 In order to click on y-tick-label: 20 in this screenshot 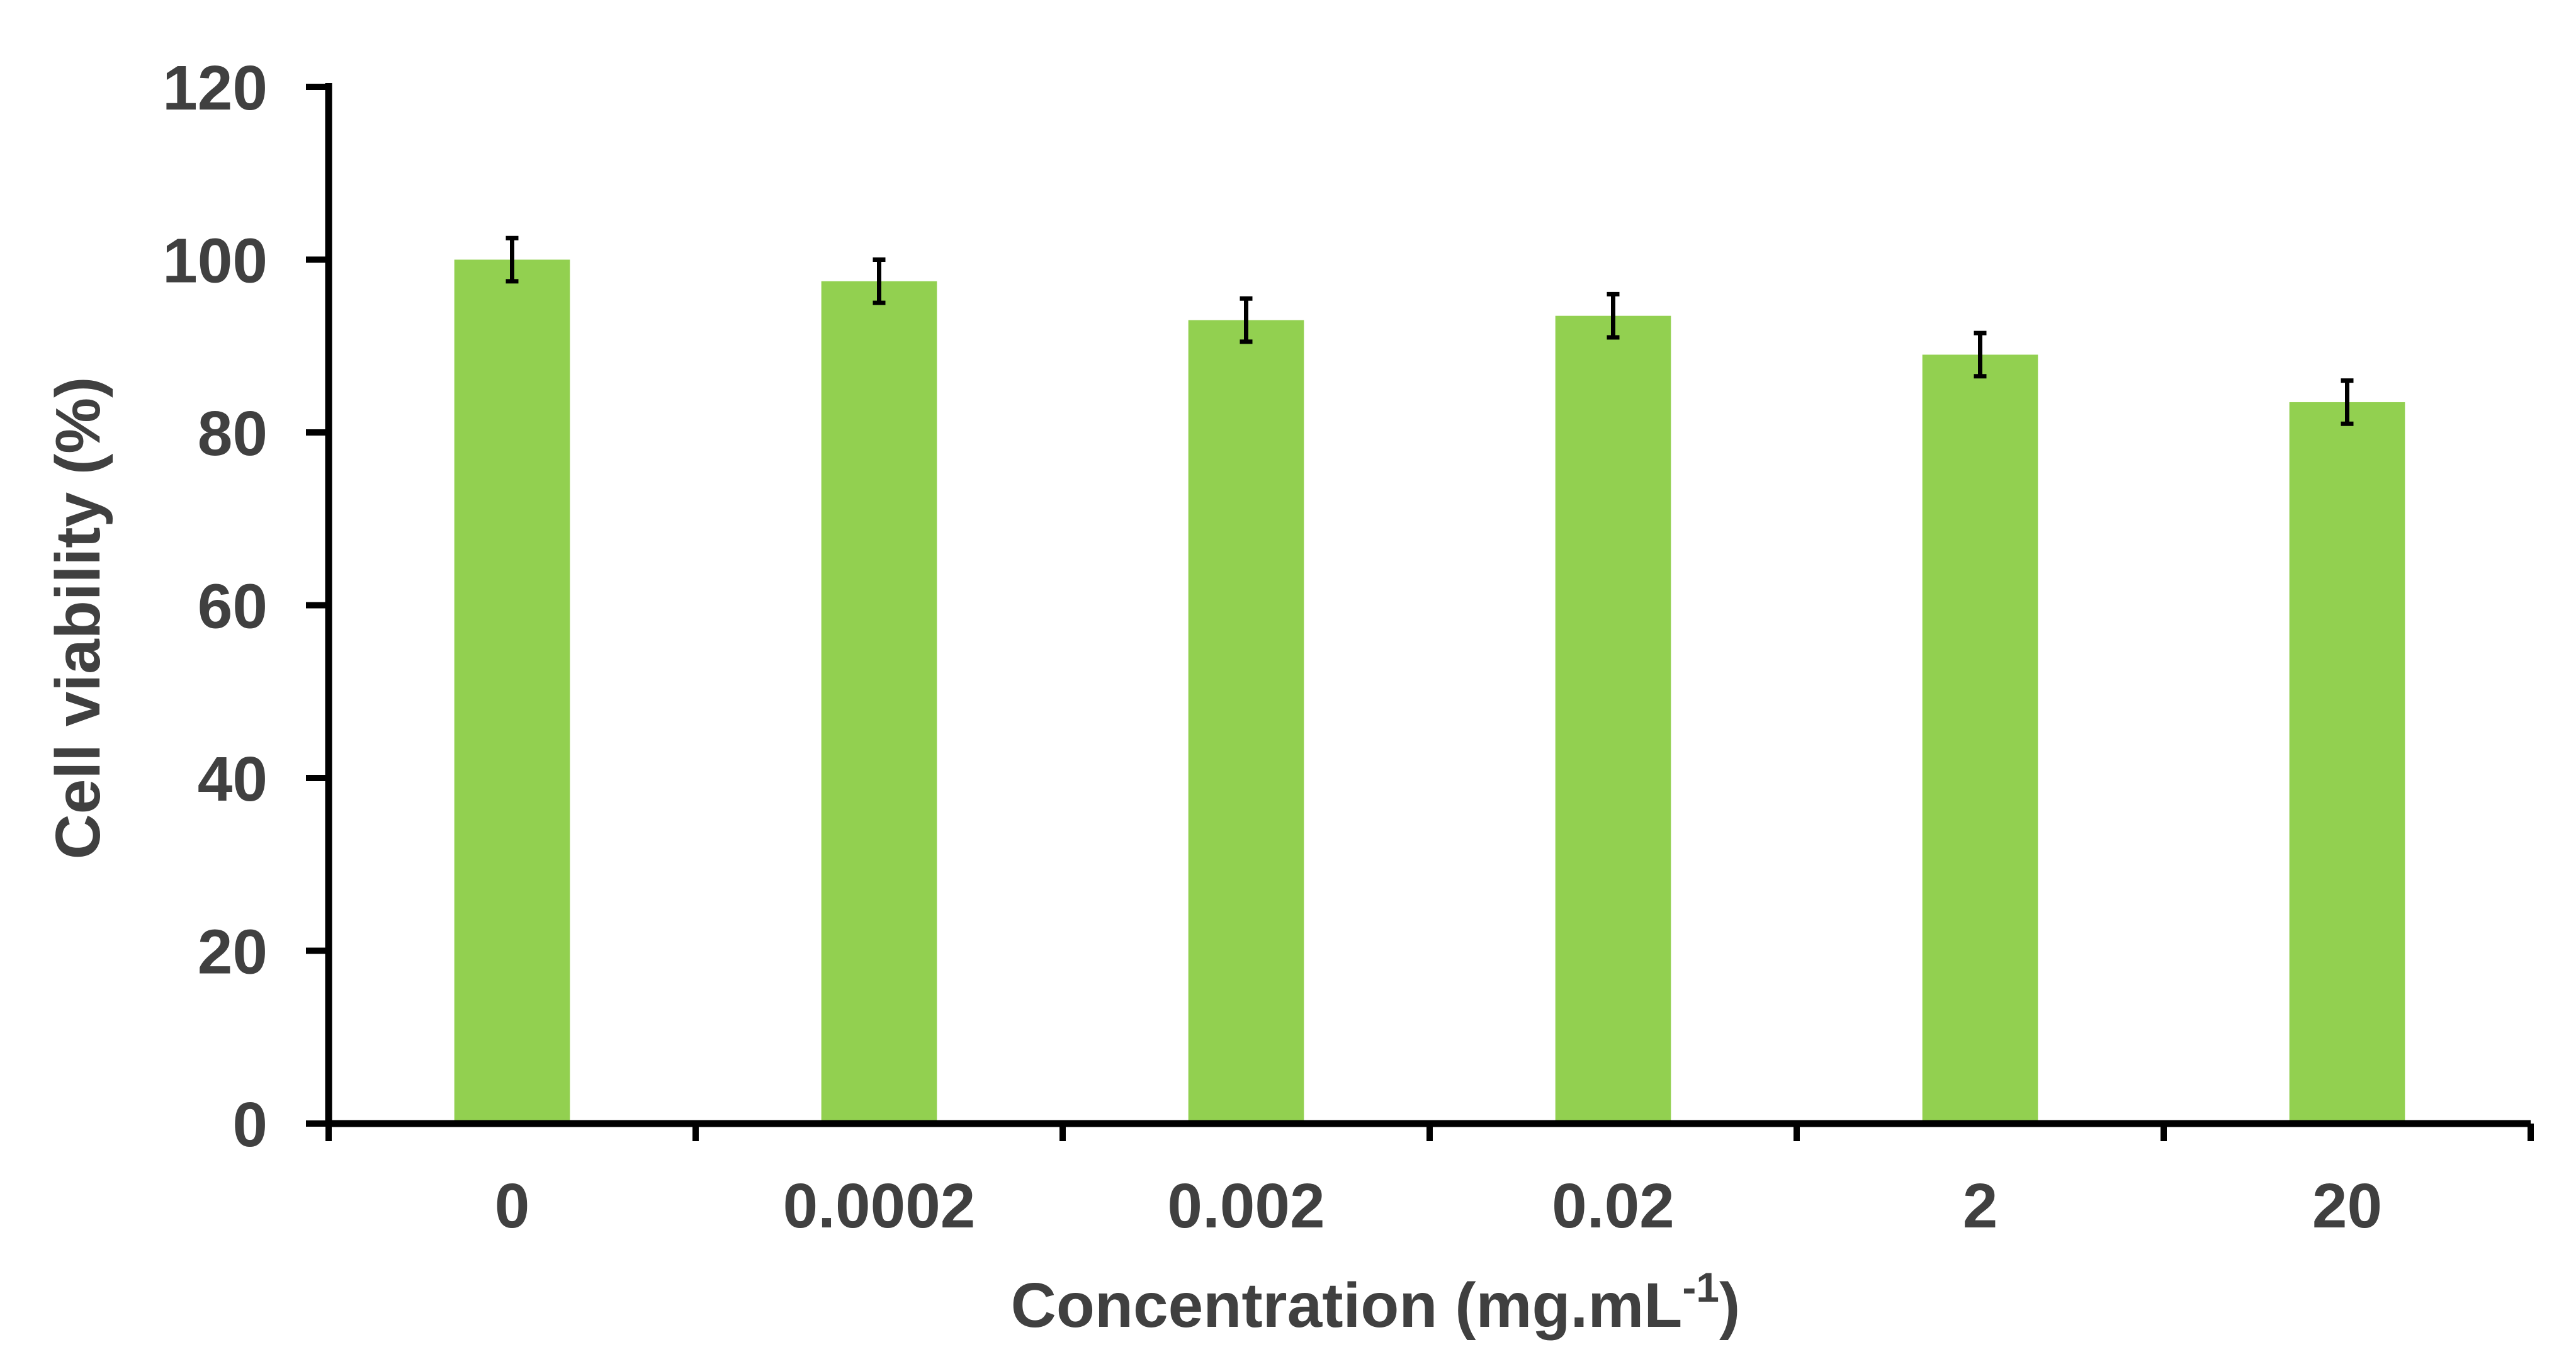, I will do `click(233, 952)`.